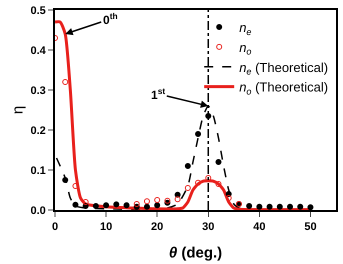  I want to click on y-tick-label: 0.1, so click(38, 170).